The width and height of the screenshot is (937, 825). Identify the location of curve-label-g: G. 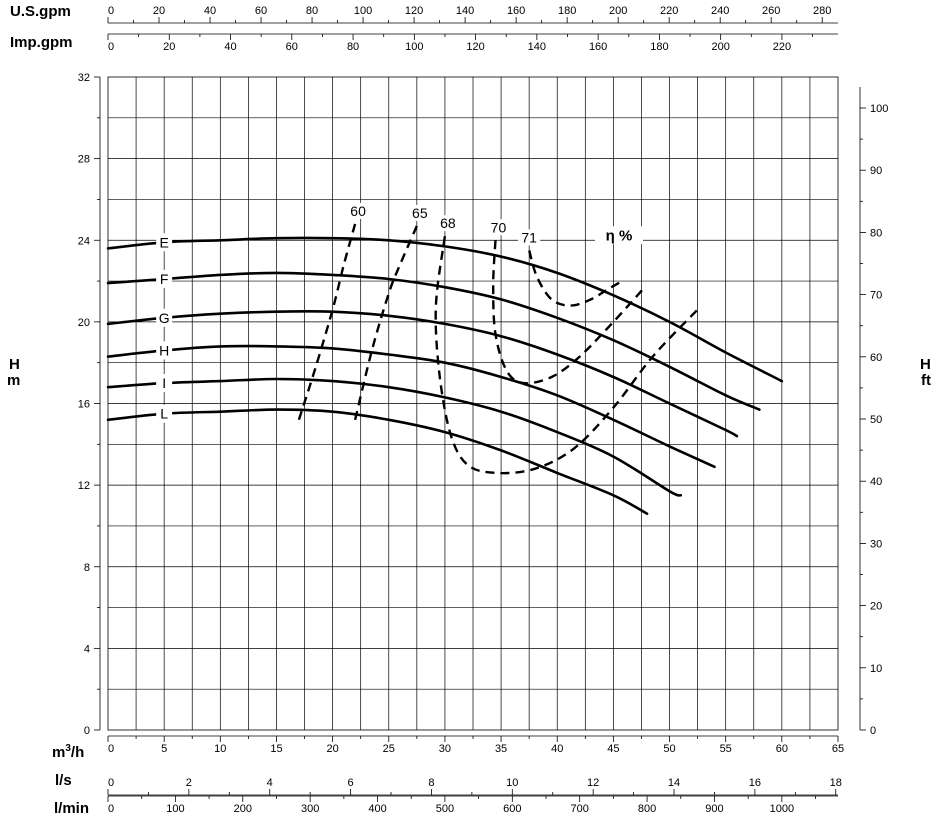
(164, 318).